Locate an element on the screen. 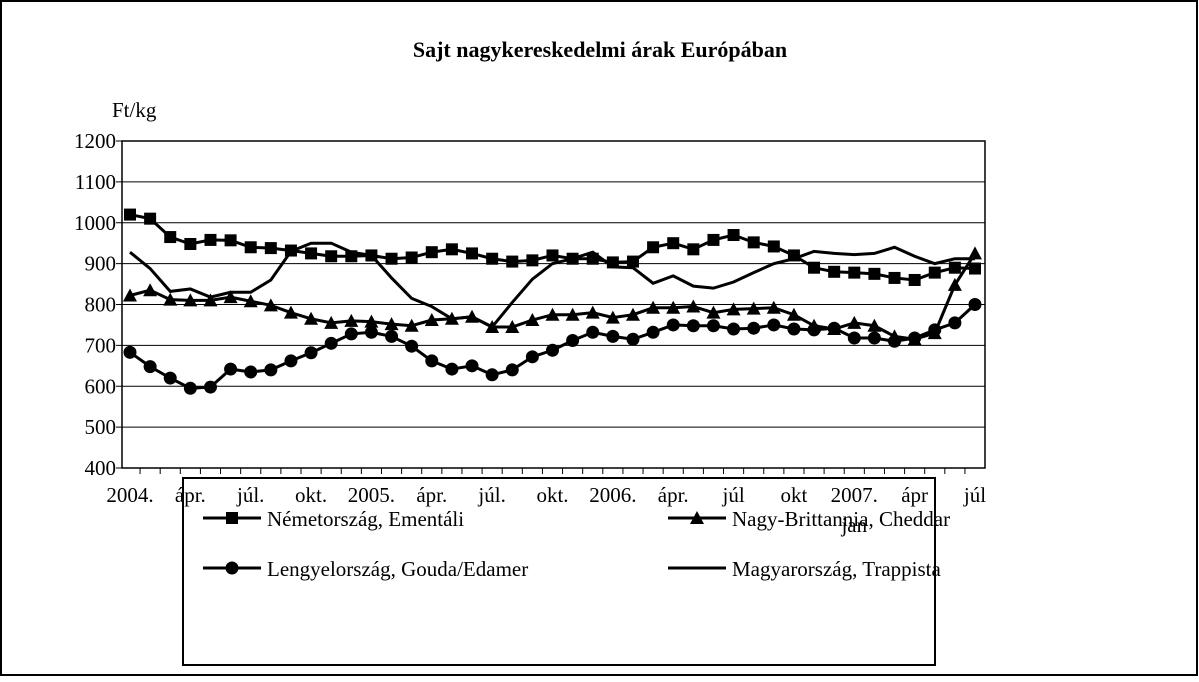  legend-label: Lengyelország, Gouda/Edamer is located at coordinates (397, 569).